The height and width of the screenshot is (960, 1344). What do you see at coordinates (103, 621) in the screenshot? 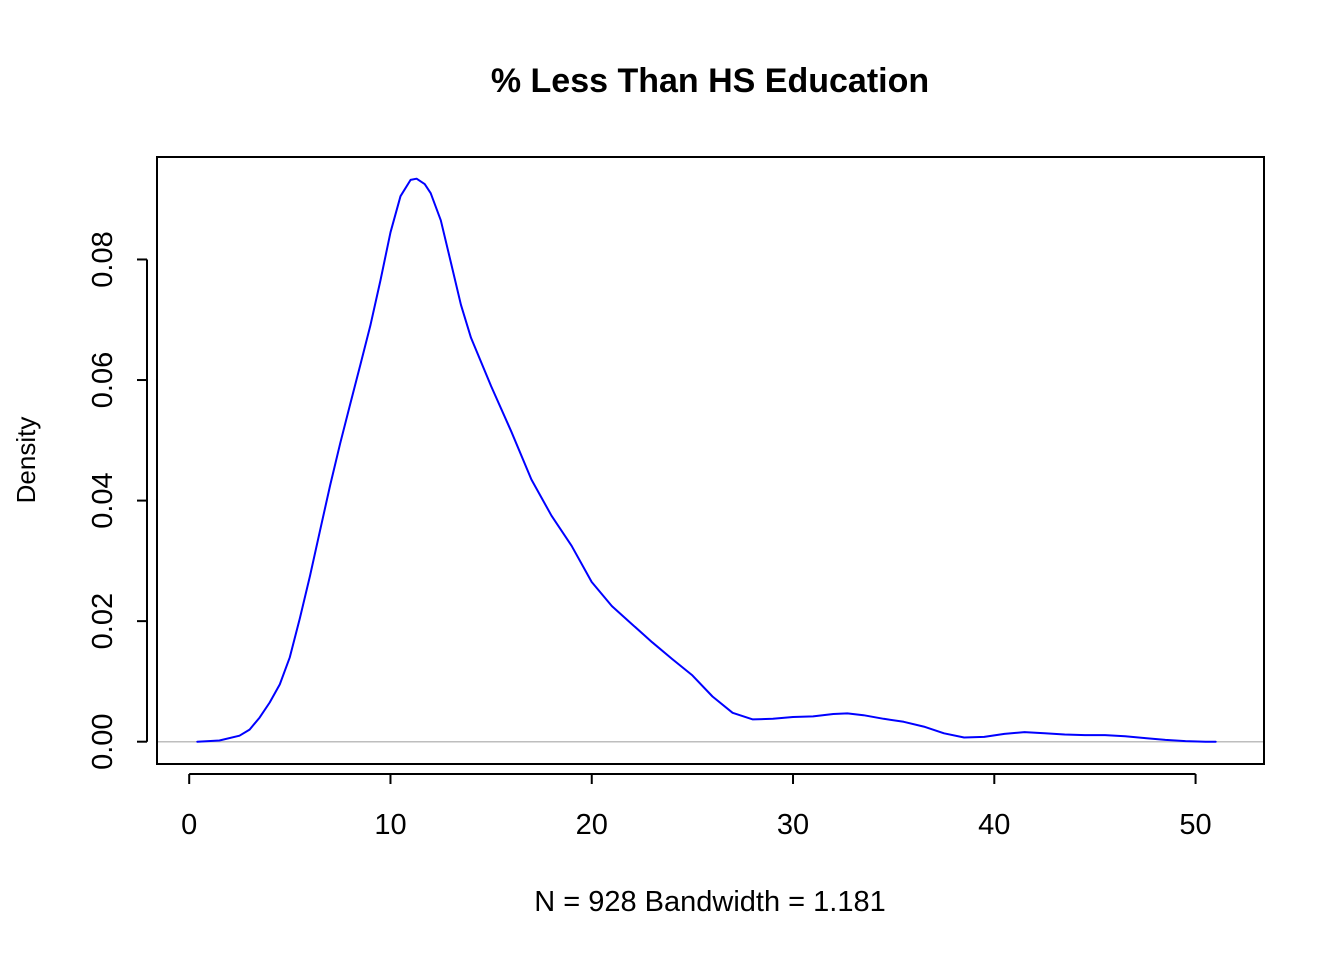
I see `y-tick-label: 0.02` at bounding box center [103, 621].